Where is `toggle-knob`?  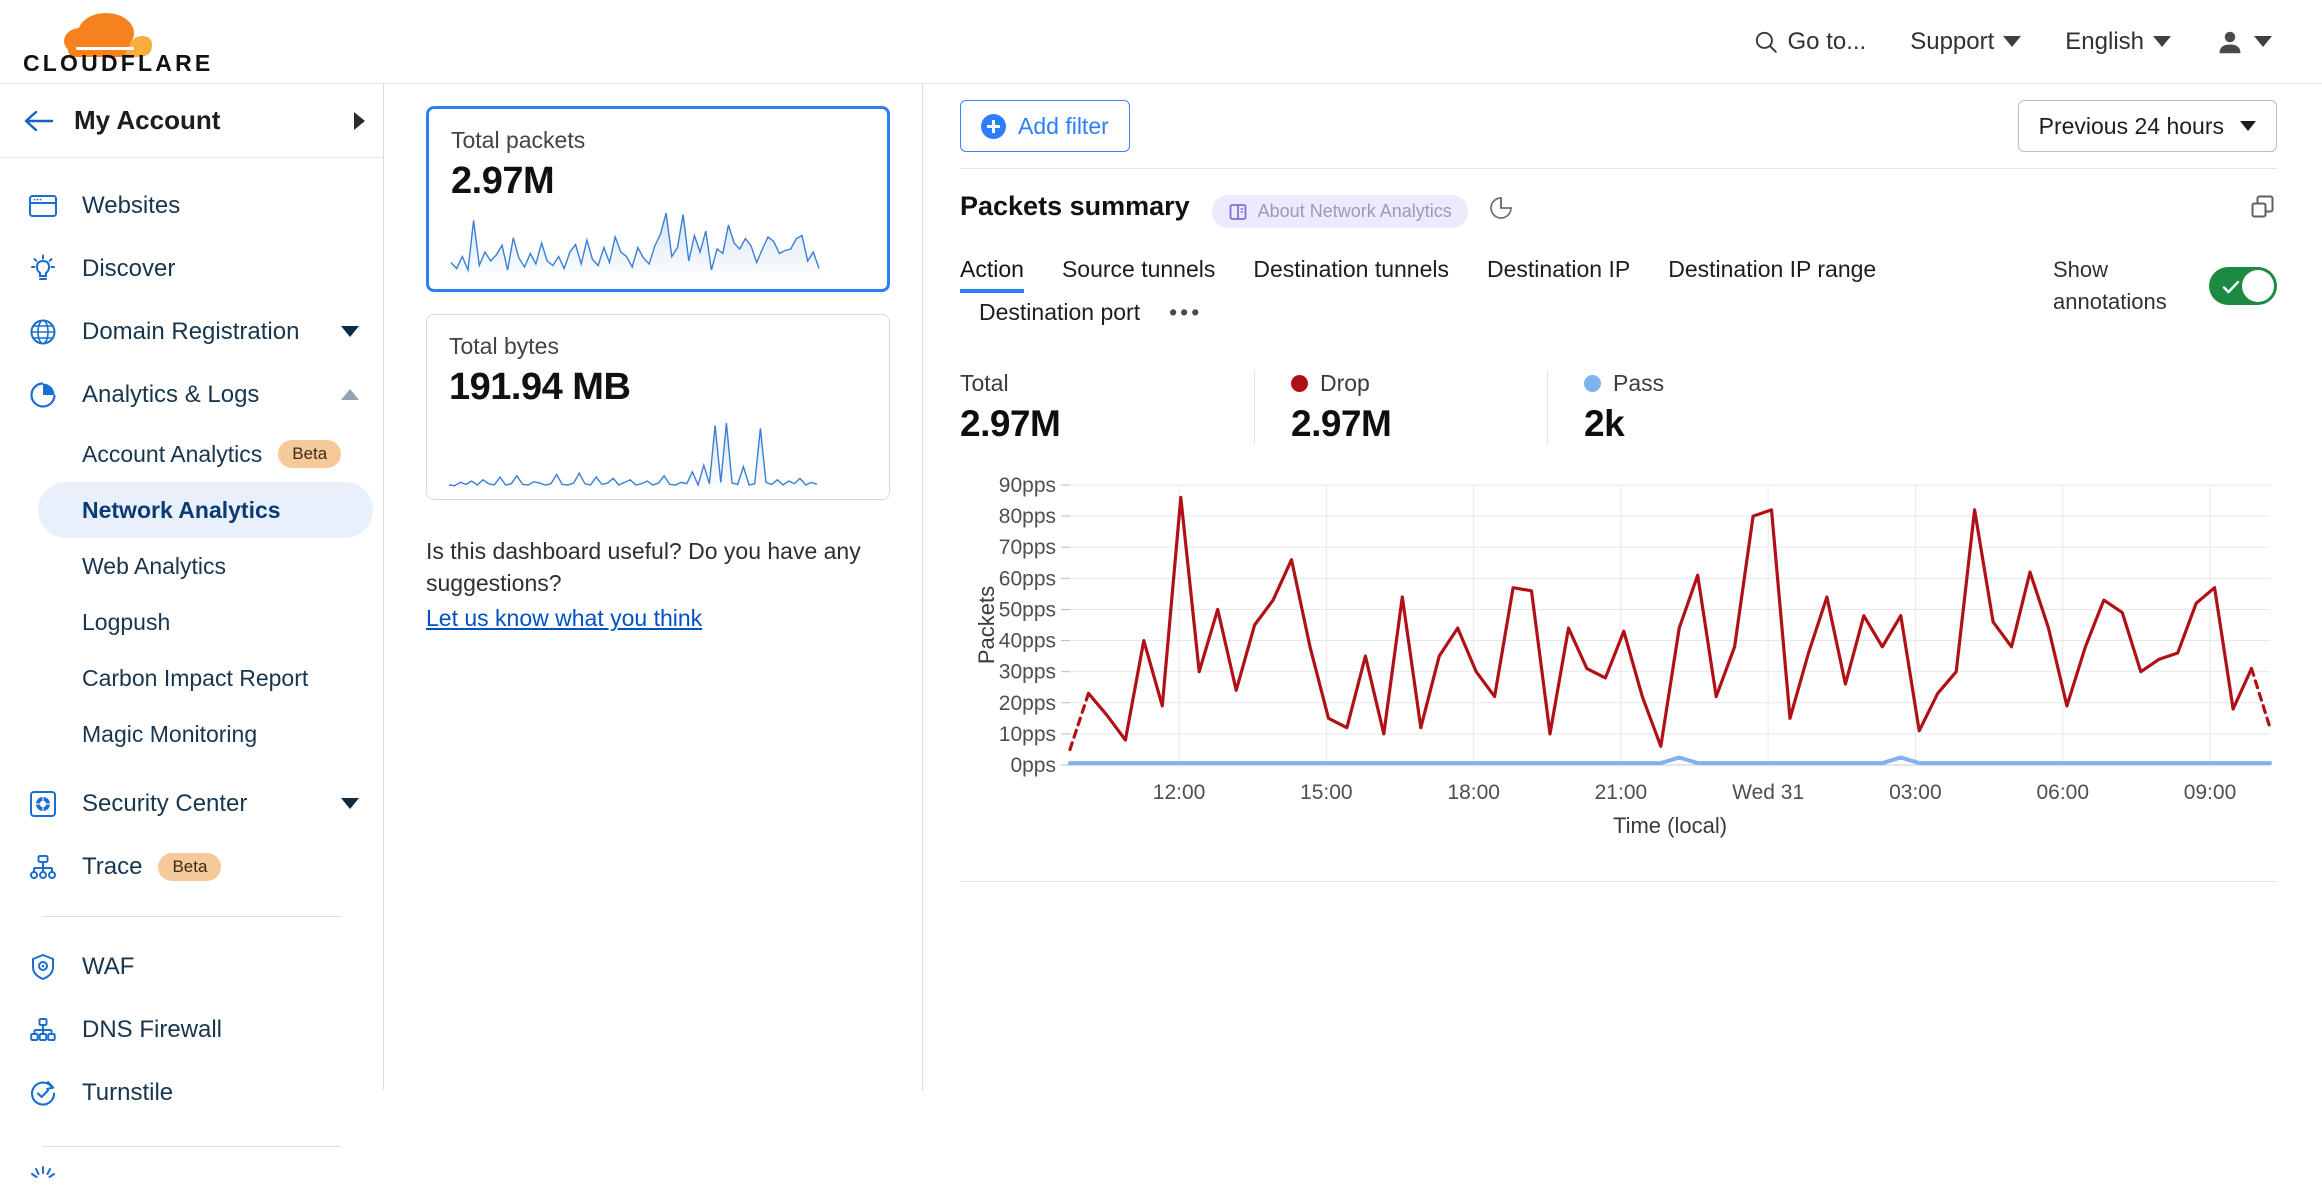
toggle-knob is located at coordinates (2258, 285).